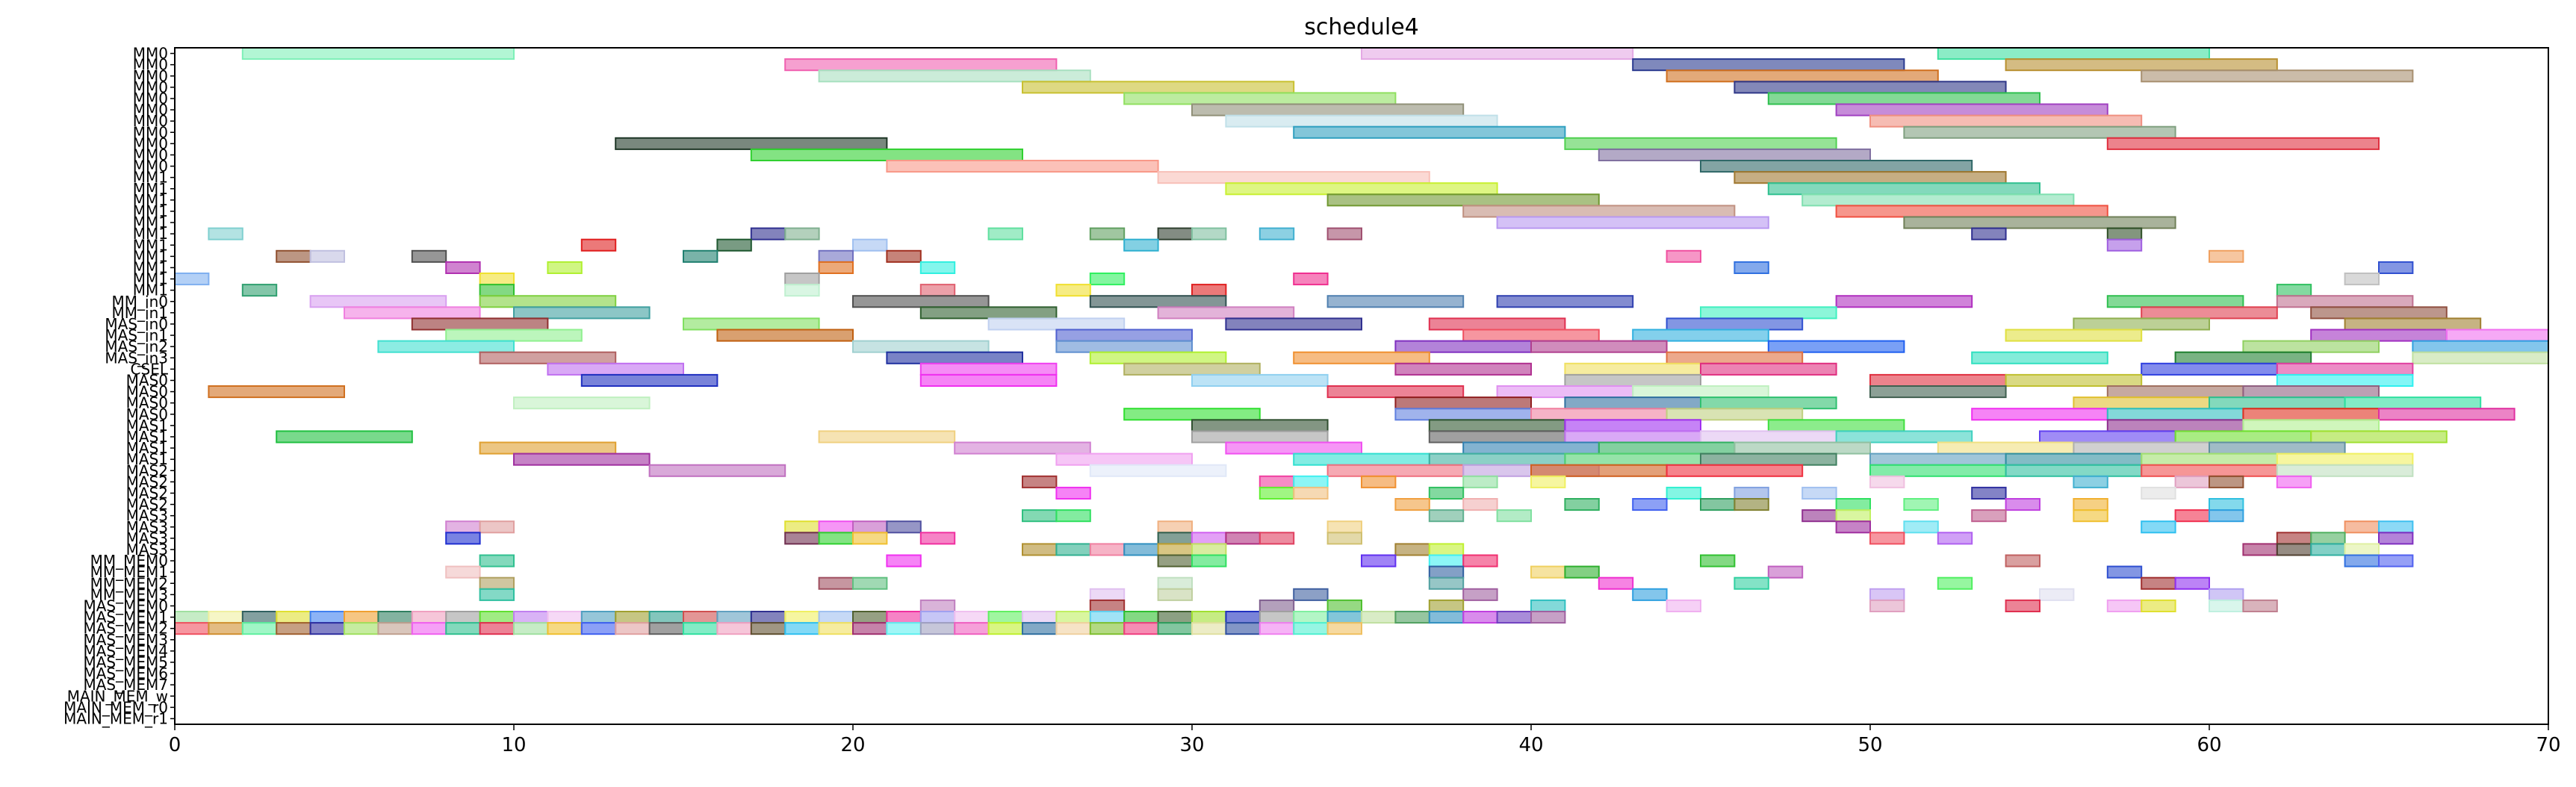 Image resolution: width=2576 pixels, height=787 pixels. I want to click on x-tick-label: 50, so click(1870, 745).